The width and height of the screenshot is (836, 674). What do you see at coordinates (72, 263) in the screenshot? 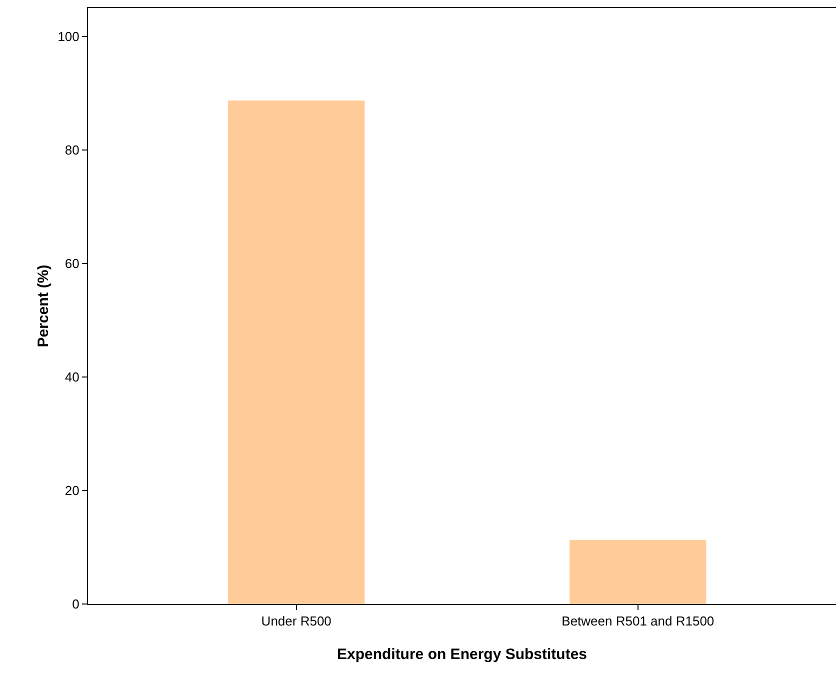
I see `y-tick-label: 60` at bounding box center [72, 263].